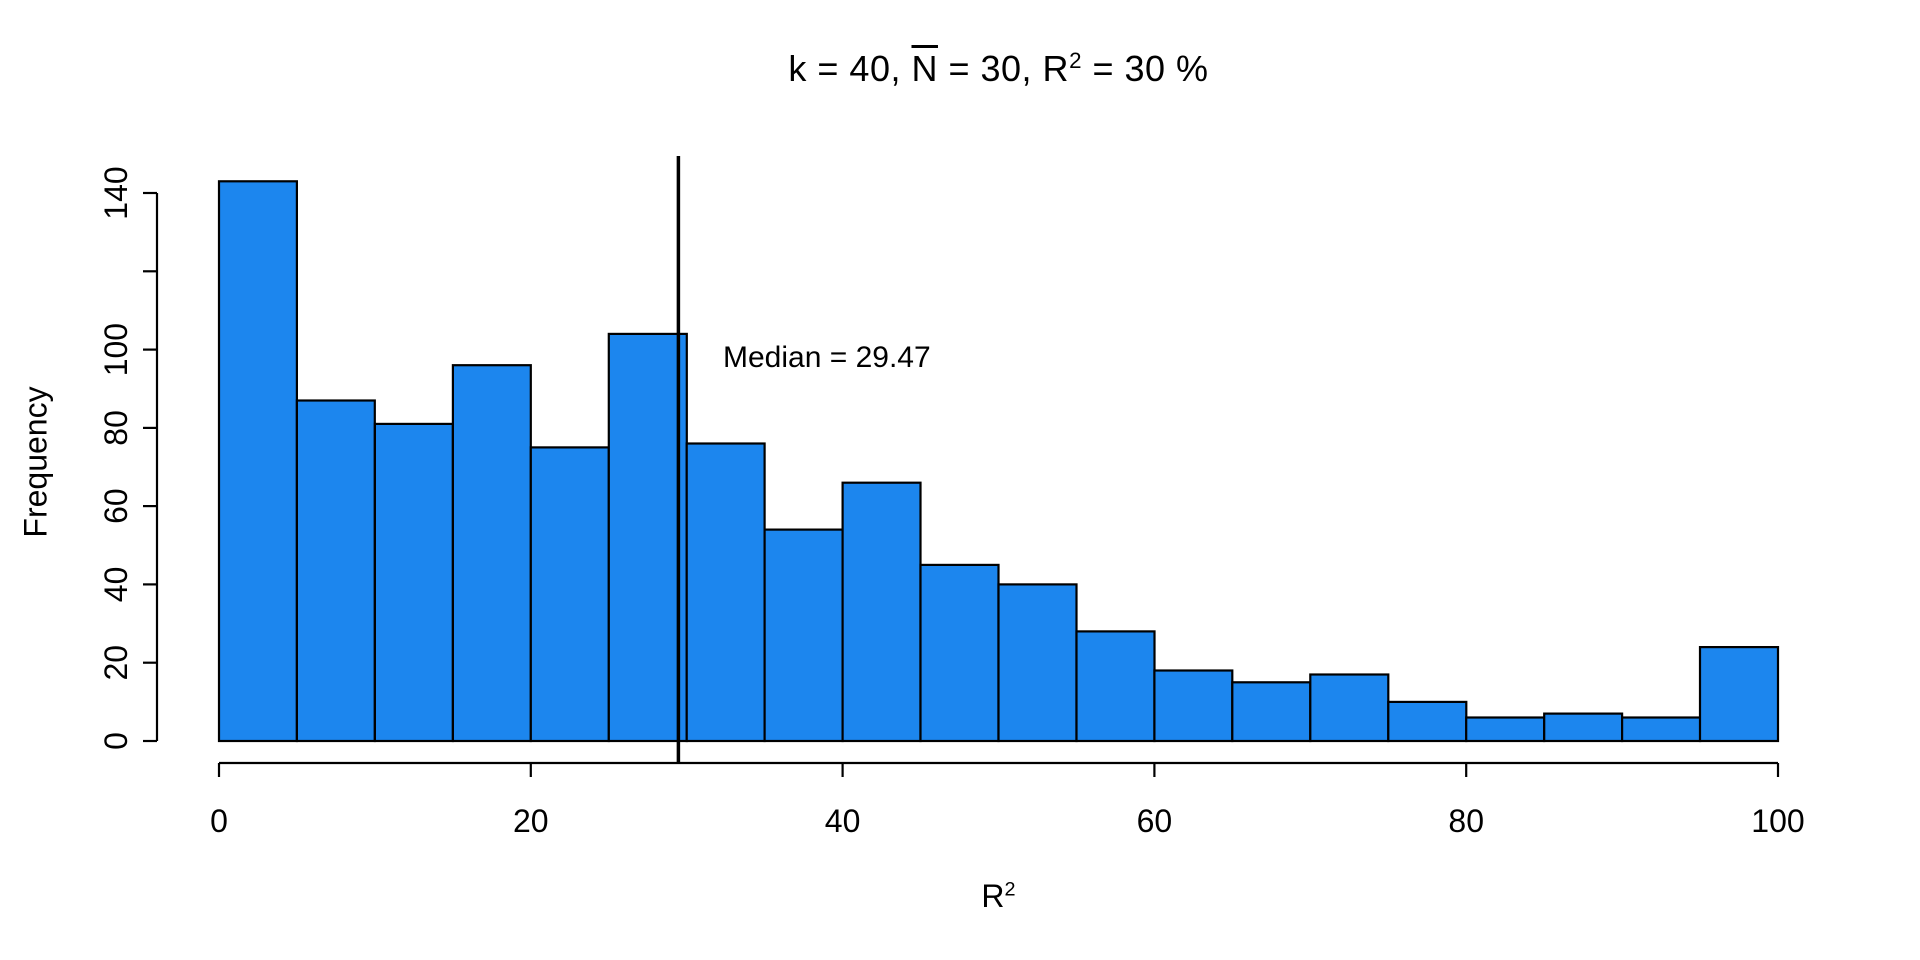 The width and height of the screenshot is (1920, 960). Describe the element at coordinates (116, 192) in the screenshot. I see `y-tick-label: 140` at that location.